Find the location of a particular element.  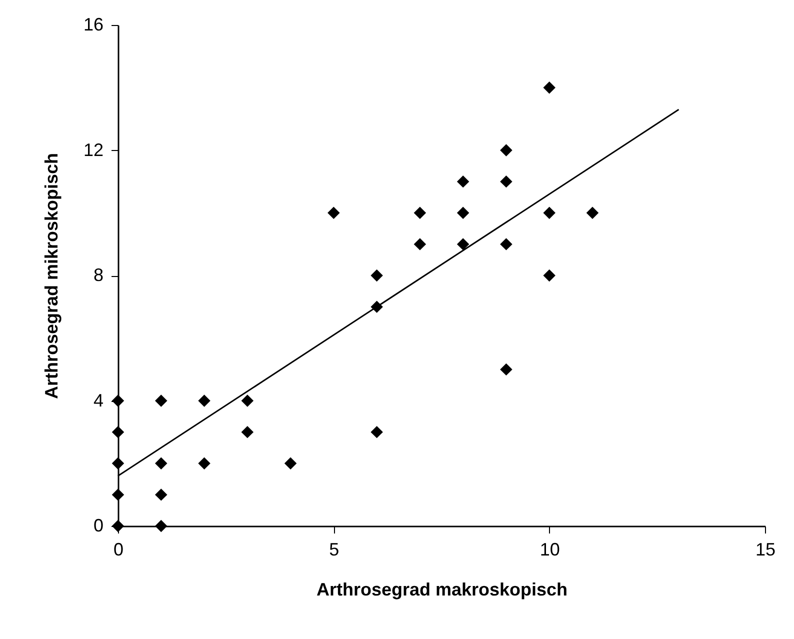

x-tick-label: 10 is located at coordinates (550, 550).